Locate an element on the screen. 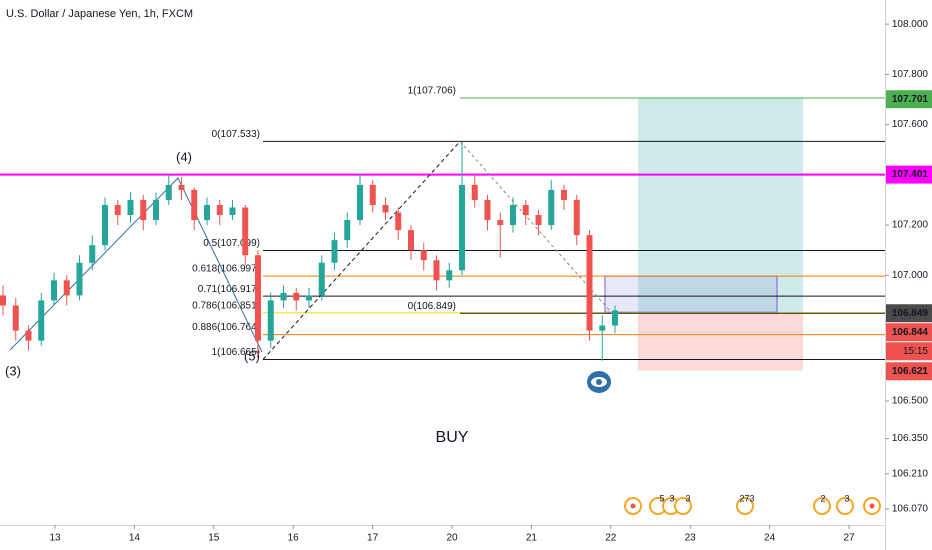  event-label: 2 is located at coordinates (822, 498).